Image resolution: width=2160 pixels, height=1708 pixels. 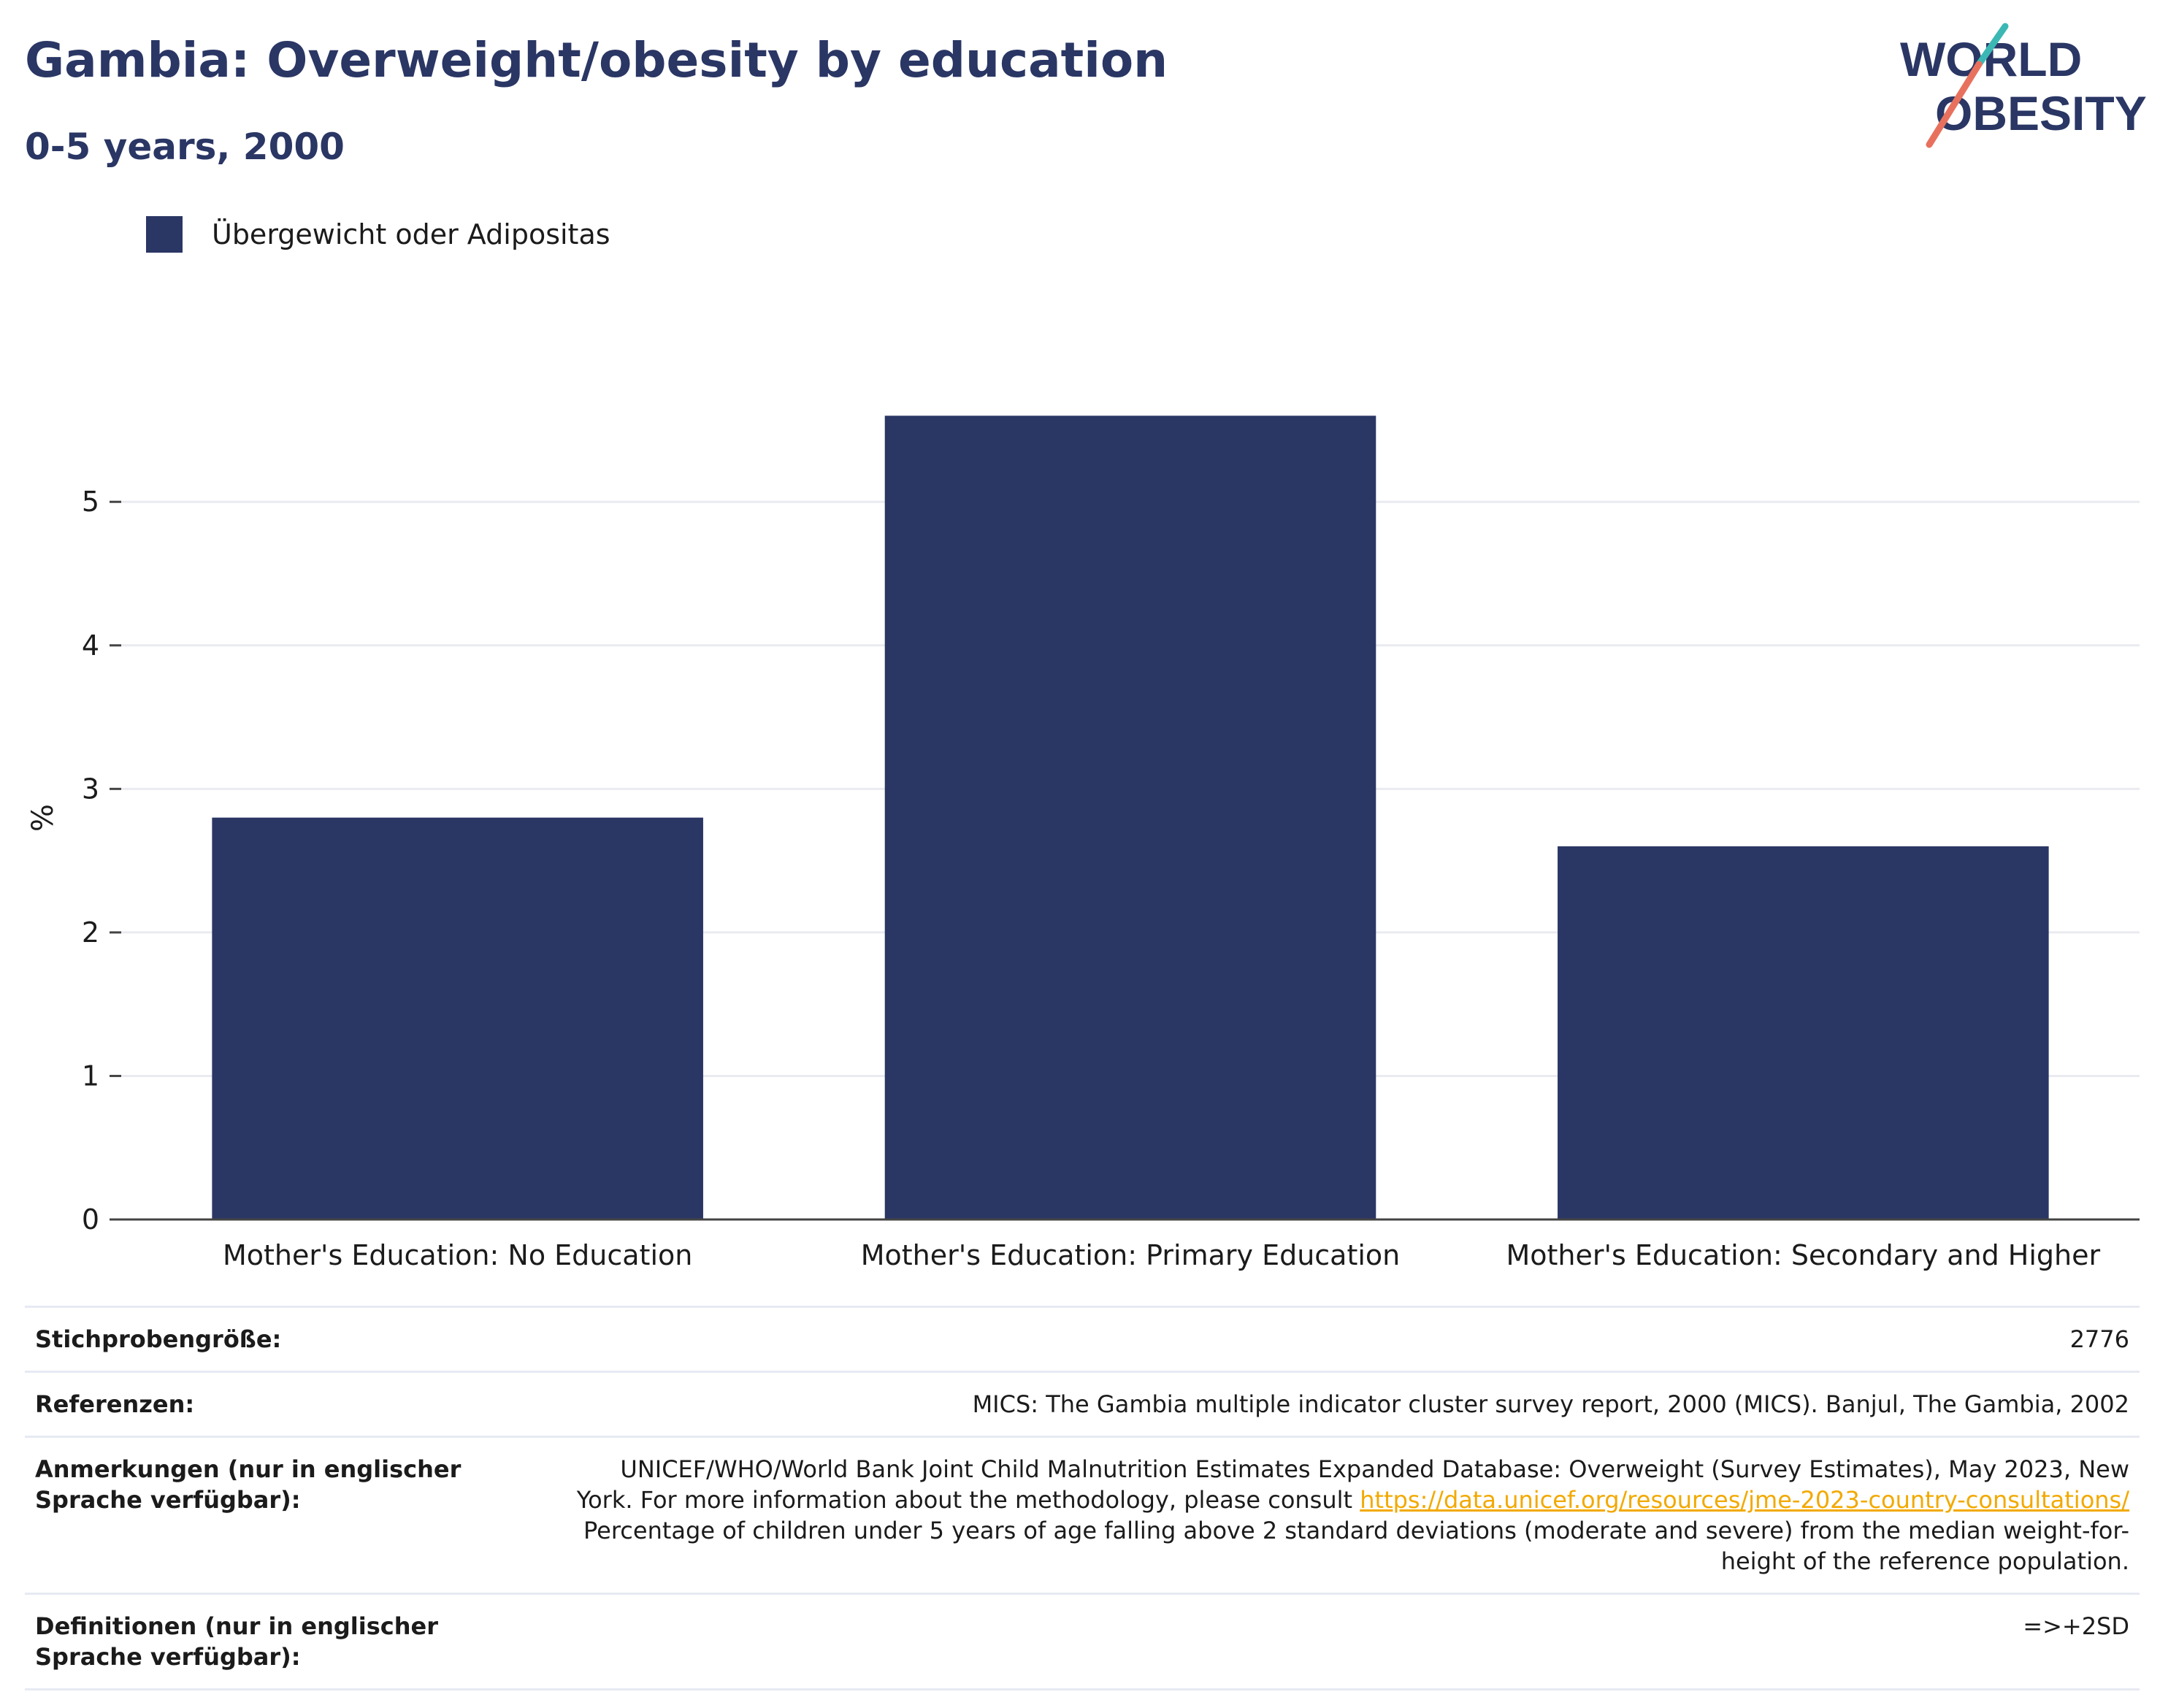 I want to click on chart-legend: Übergewicht oder Adipositas, so click(x=378, y=234).